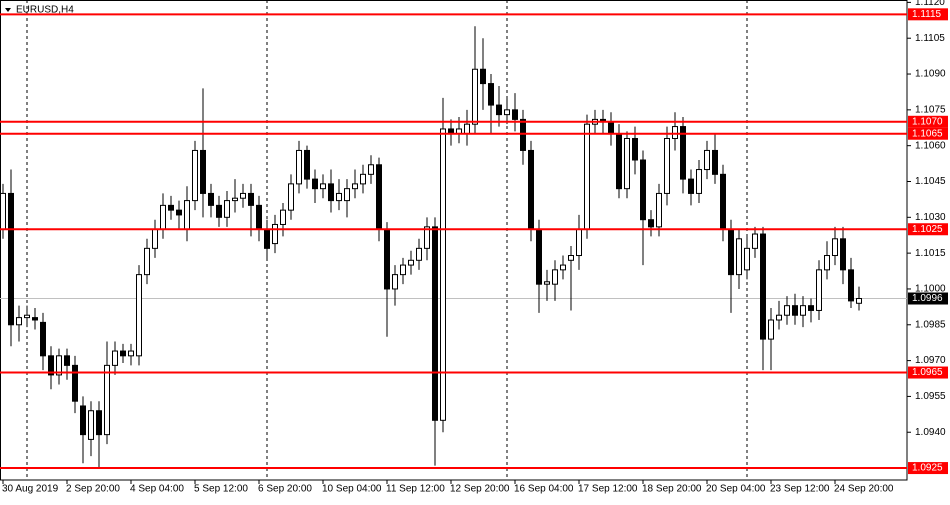 The height and width of the screenshot is (505, 950). I want to click on x-tick-label: 30 Aug 2019, so click(30, 489).